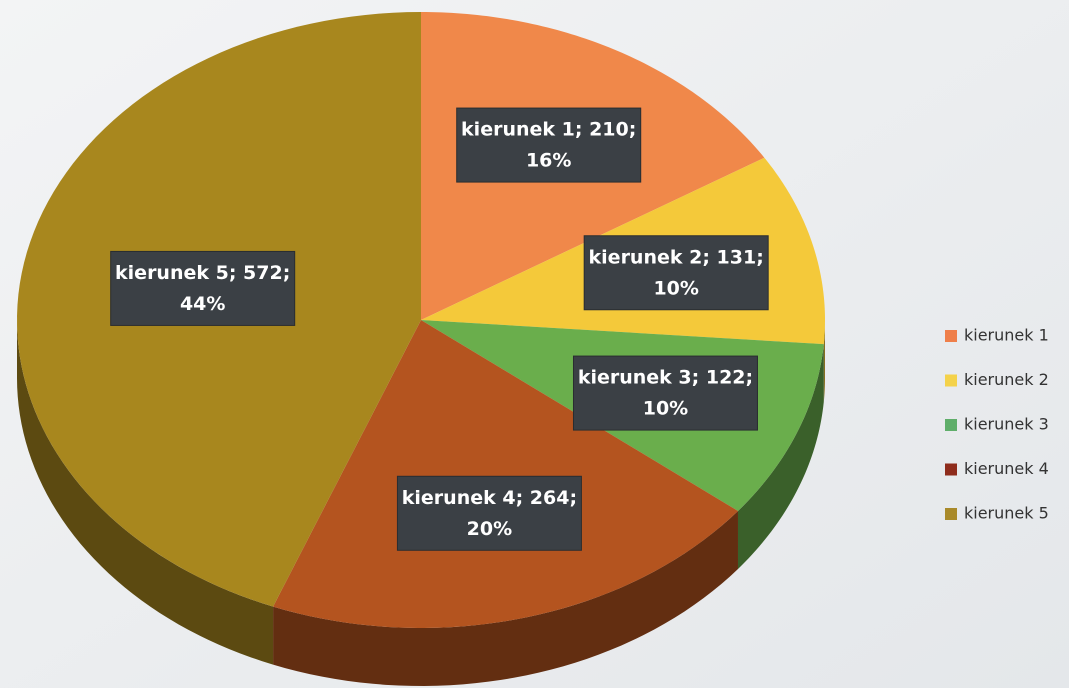 The height and width of the screenshot is (688, 1069). What do you see at coordinates (676, 257) in the screenshot?
I see `label-line: kierunek 2; 131;` at bounding box center [676, 257].